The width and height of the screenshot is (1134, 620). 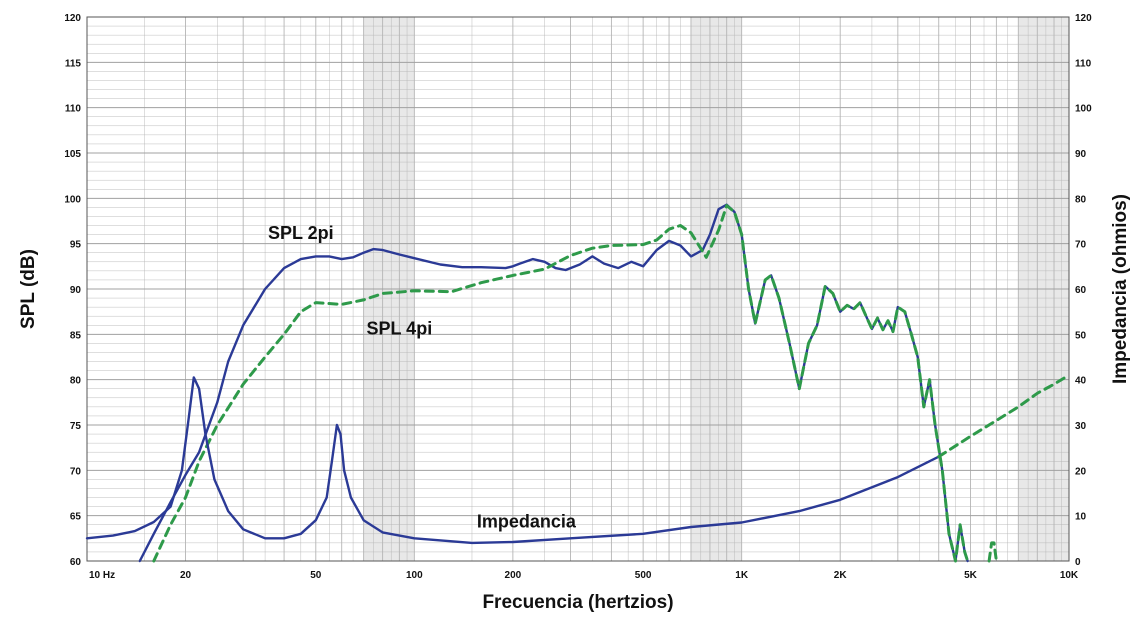 What do you see at coordinates (1081, 517) in the screenshot?
I see `y2-tick-label: 10` at bounding box center [1081, 517].